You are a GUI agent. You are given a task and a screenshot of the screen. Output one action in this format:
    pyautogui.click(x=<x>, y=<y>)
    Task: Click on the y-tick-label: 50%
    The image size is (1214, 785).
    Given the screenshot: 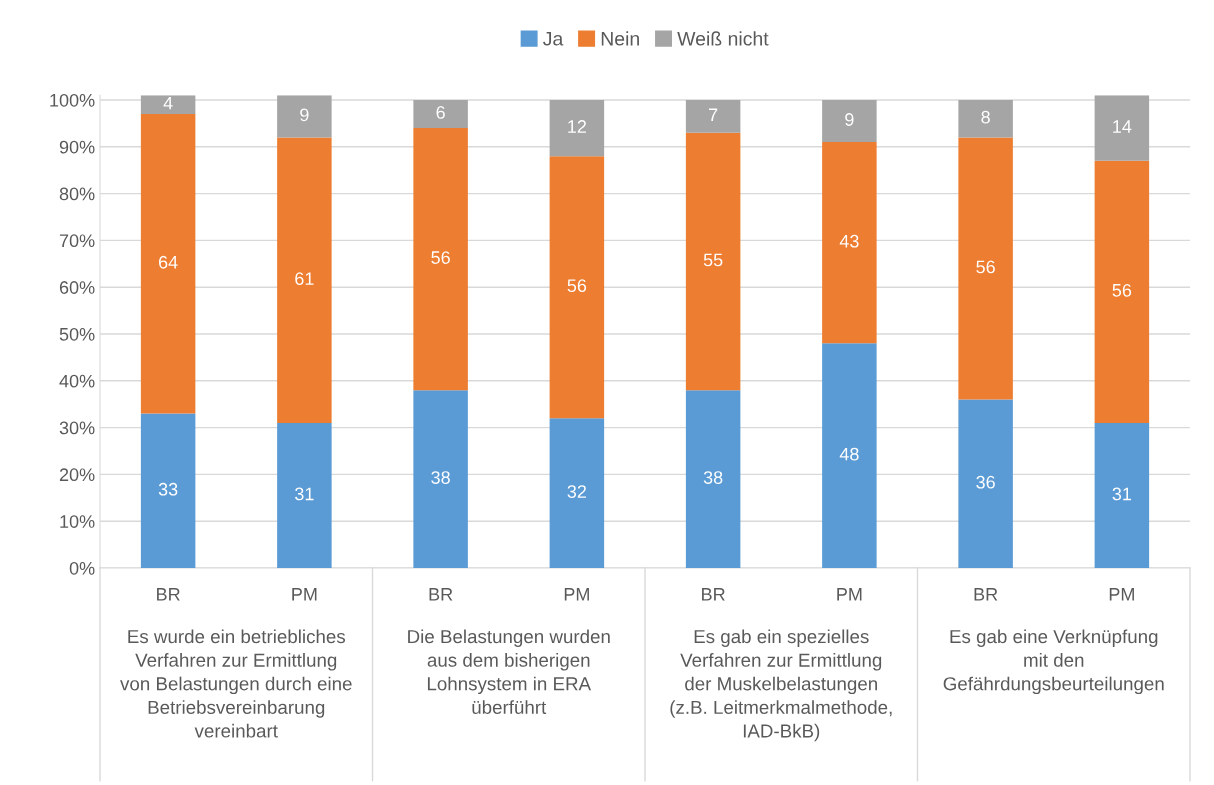 What is the action you would take?
    pyautogui.click(x=77, y=334)
    